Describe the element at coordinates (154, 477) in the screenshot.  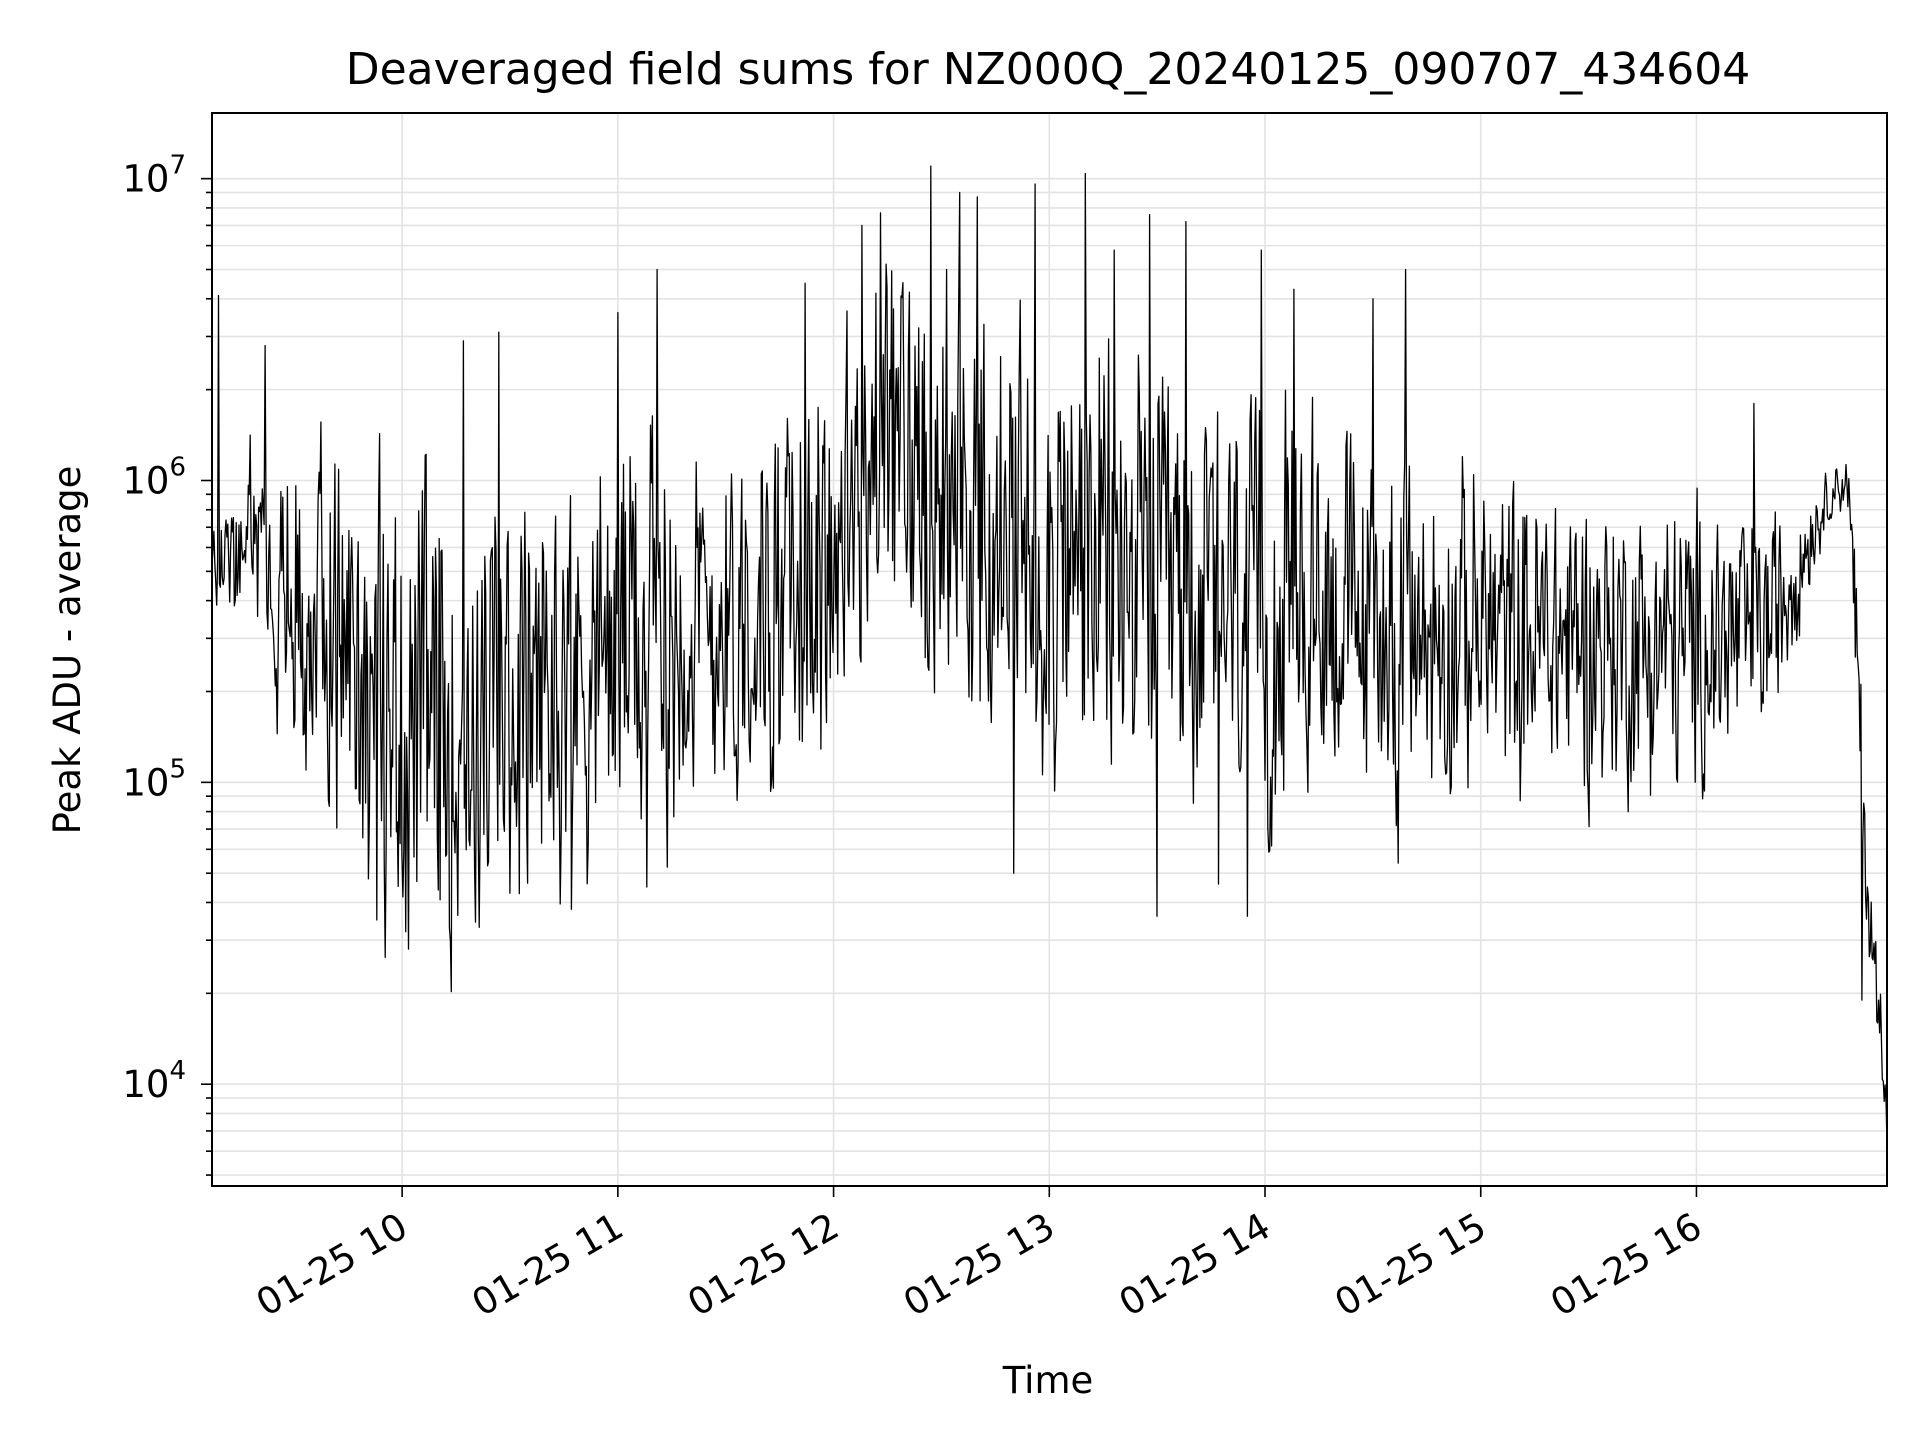
I see `y-tick-label: 10⁶` at that location.